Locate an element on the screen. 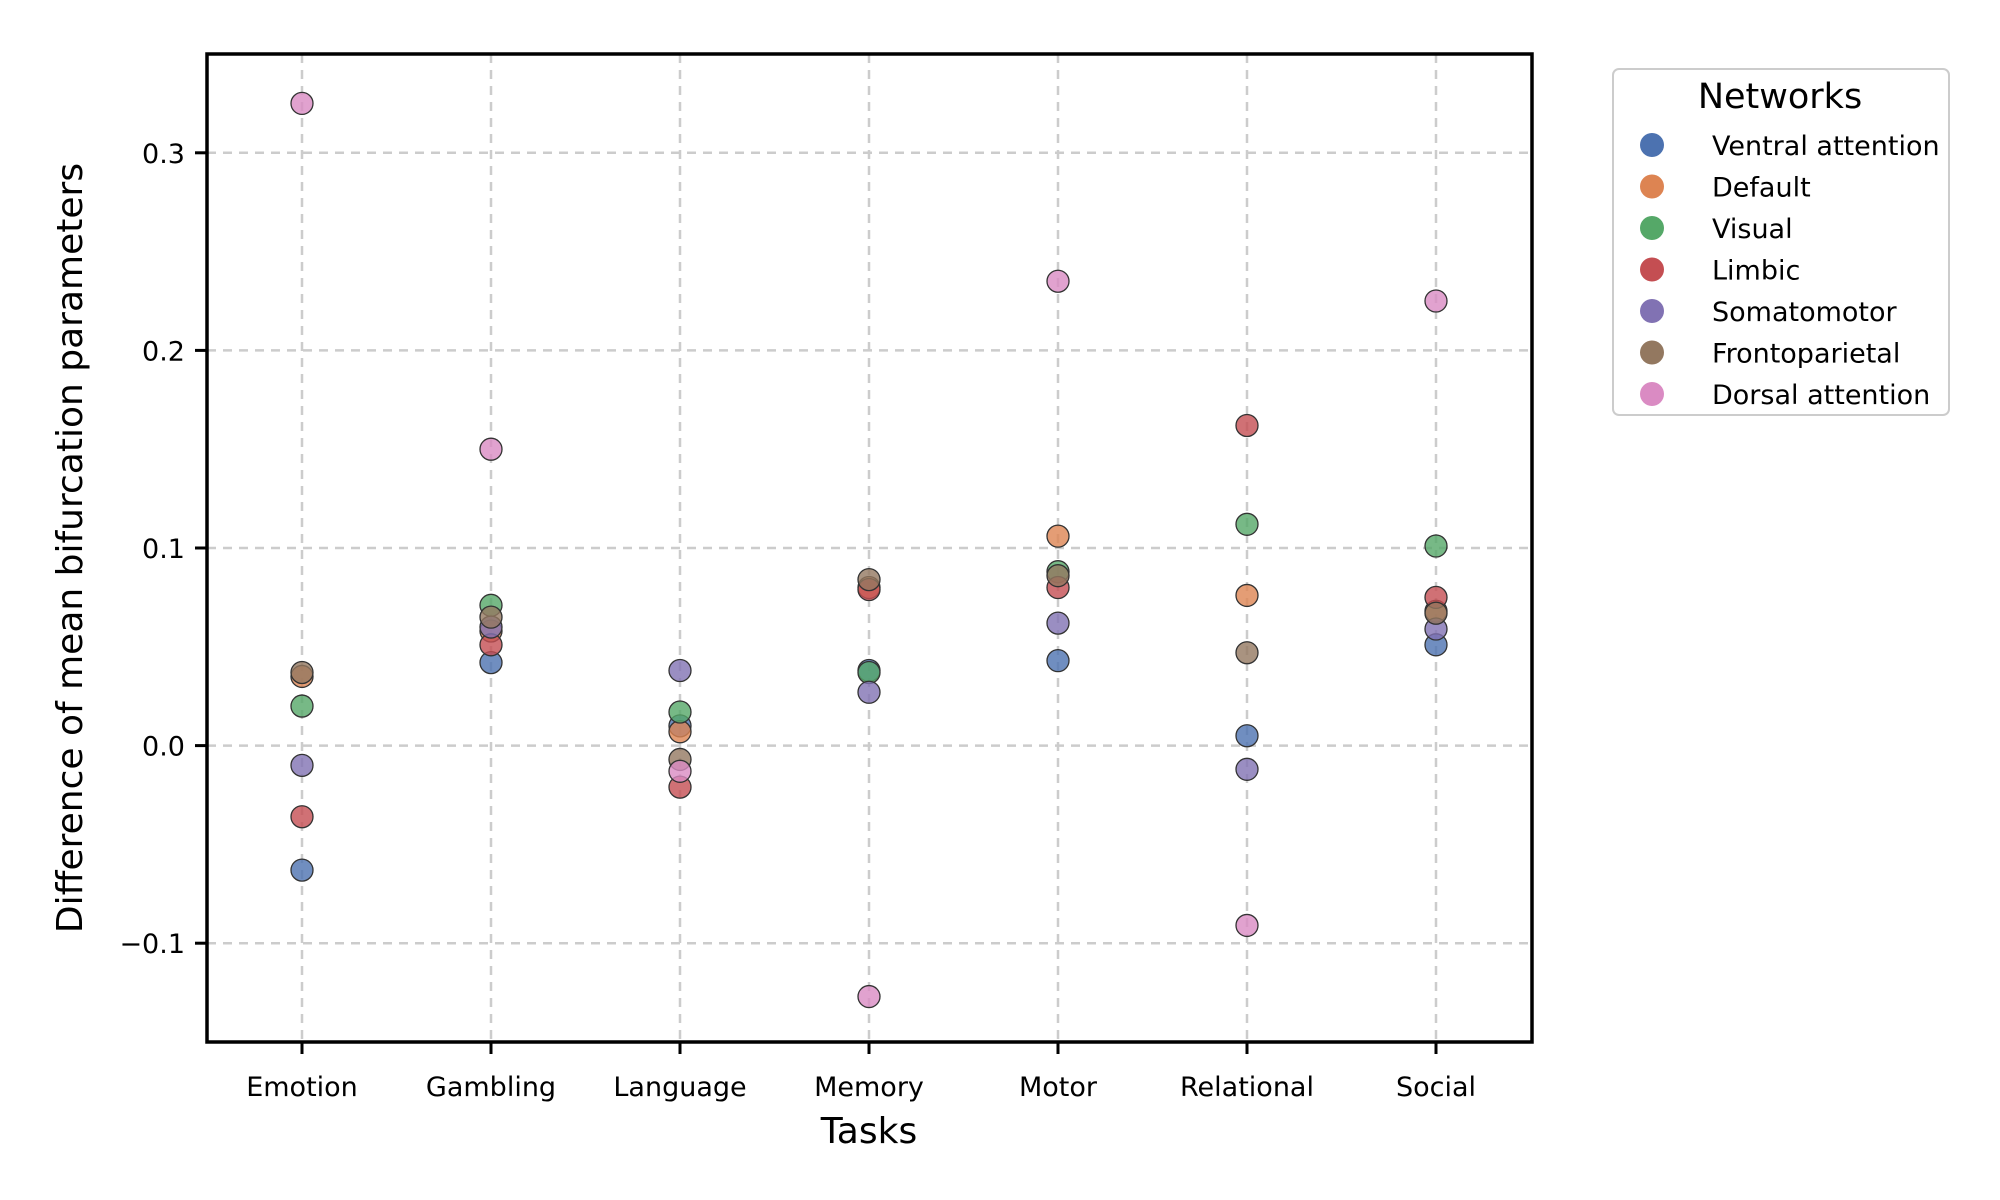 Image resolution: width=2000 pixels, height=1200 pixels. y-axis-ticks: −0.1 0.0 0.1 0.2 0.3 is located at coordinates (163, 549).